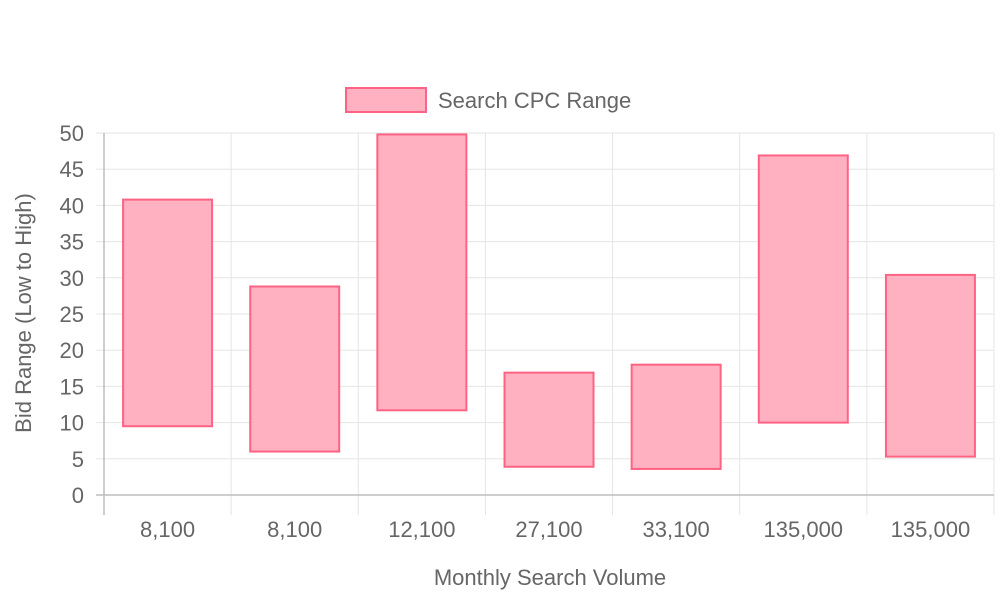 Image resolution: width=1000 pixels, height=600 pixels. I want to click on y-tick-label: 50, so click(72, 133).